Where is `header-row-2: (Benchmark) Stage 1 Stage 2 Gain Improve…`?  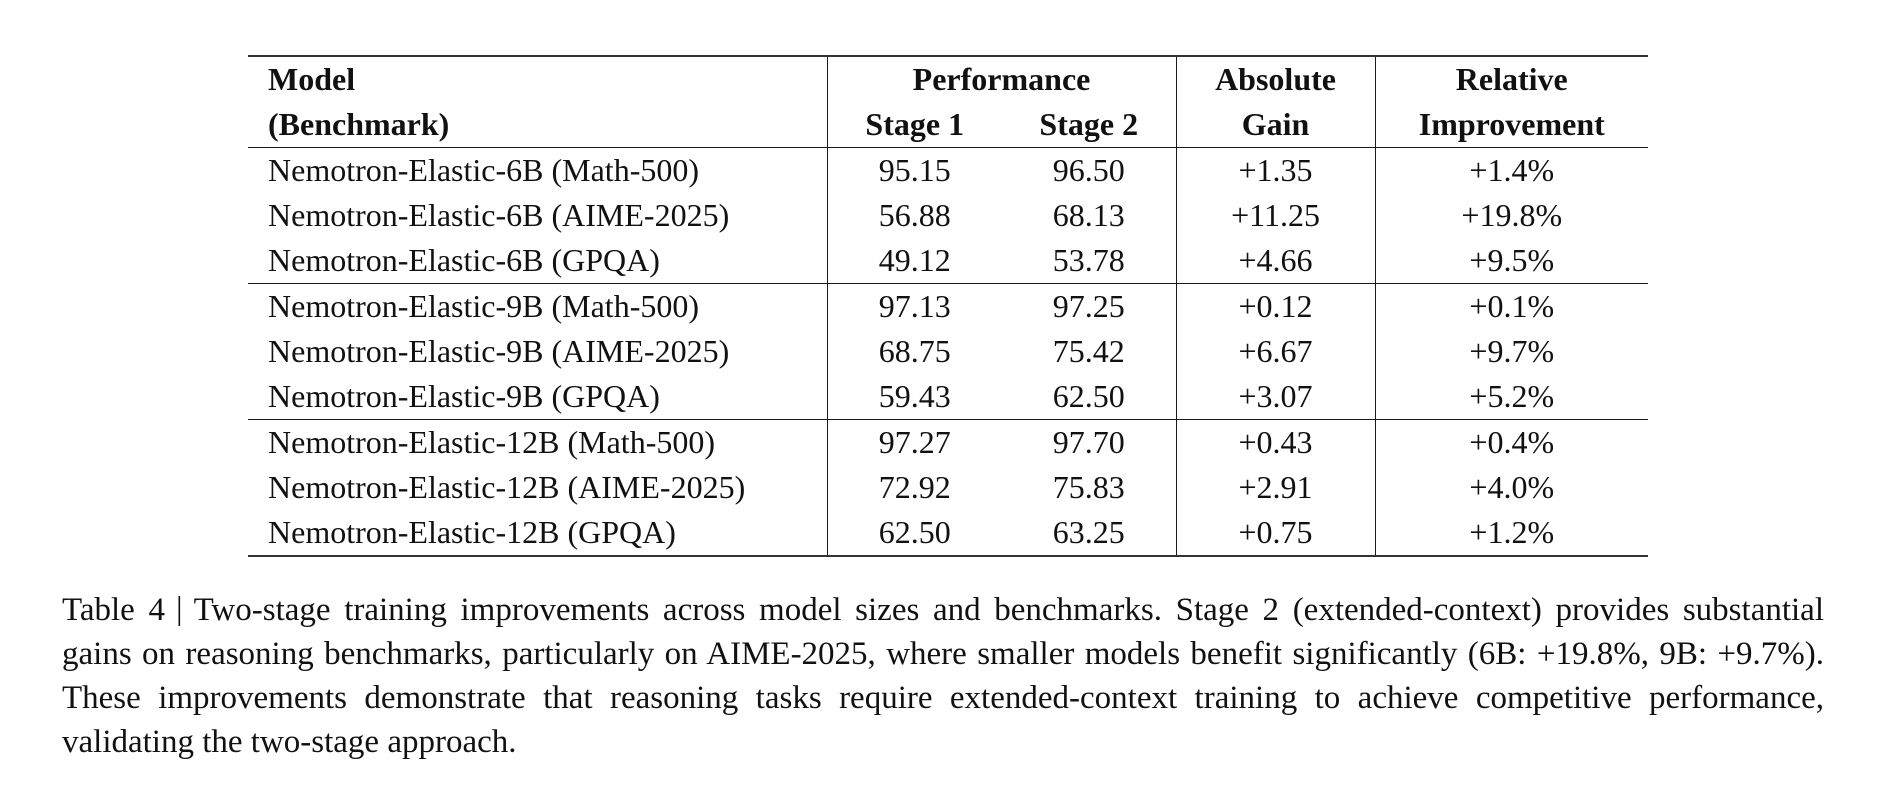 header-row-2: (Benchmark) Stage 1 Stage 2 Gain Improve… is located at coordinates (948, 125).